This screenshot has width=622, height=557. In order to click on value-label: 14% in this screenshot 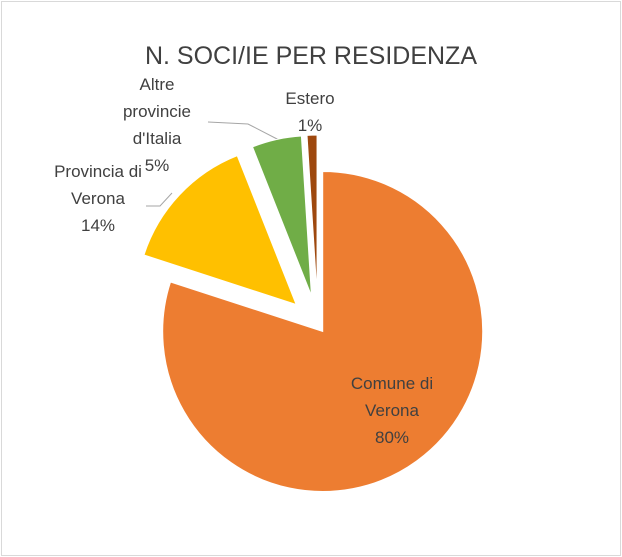, I will do `click(98, 225)`.